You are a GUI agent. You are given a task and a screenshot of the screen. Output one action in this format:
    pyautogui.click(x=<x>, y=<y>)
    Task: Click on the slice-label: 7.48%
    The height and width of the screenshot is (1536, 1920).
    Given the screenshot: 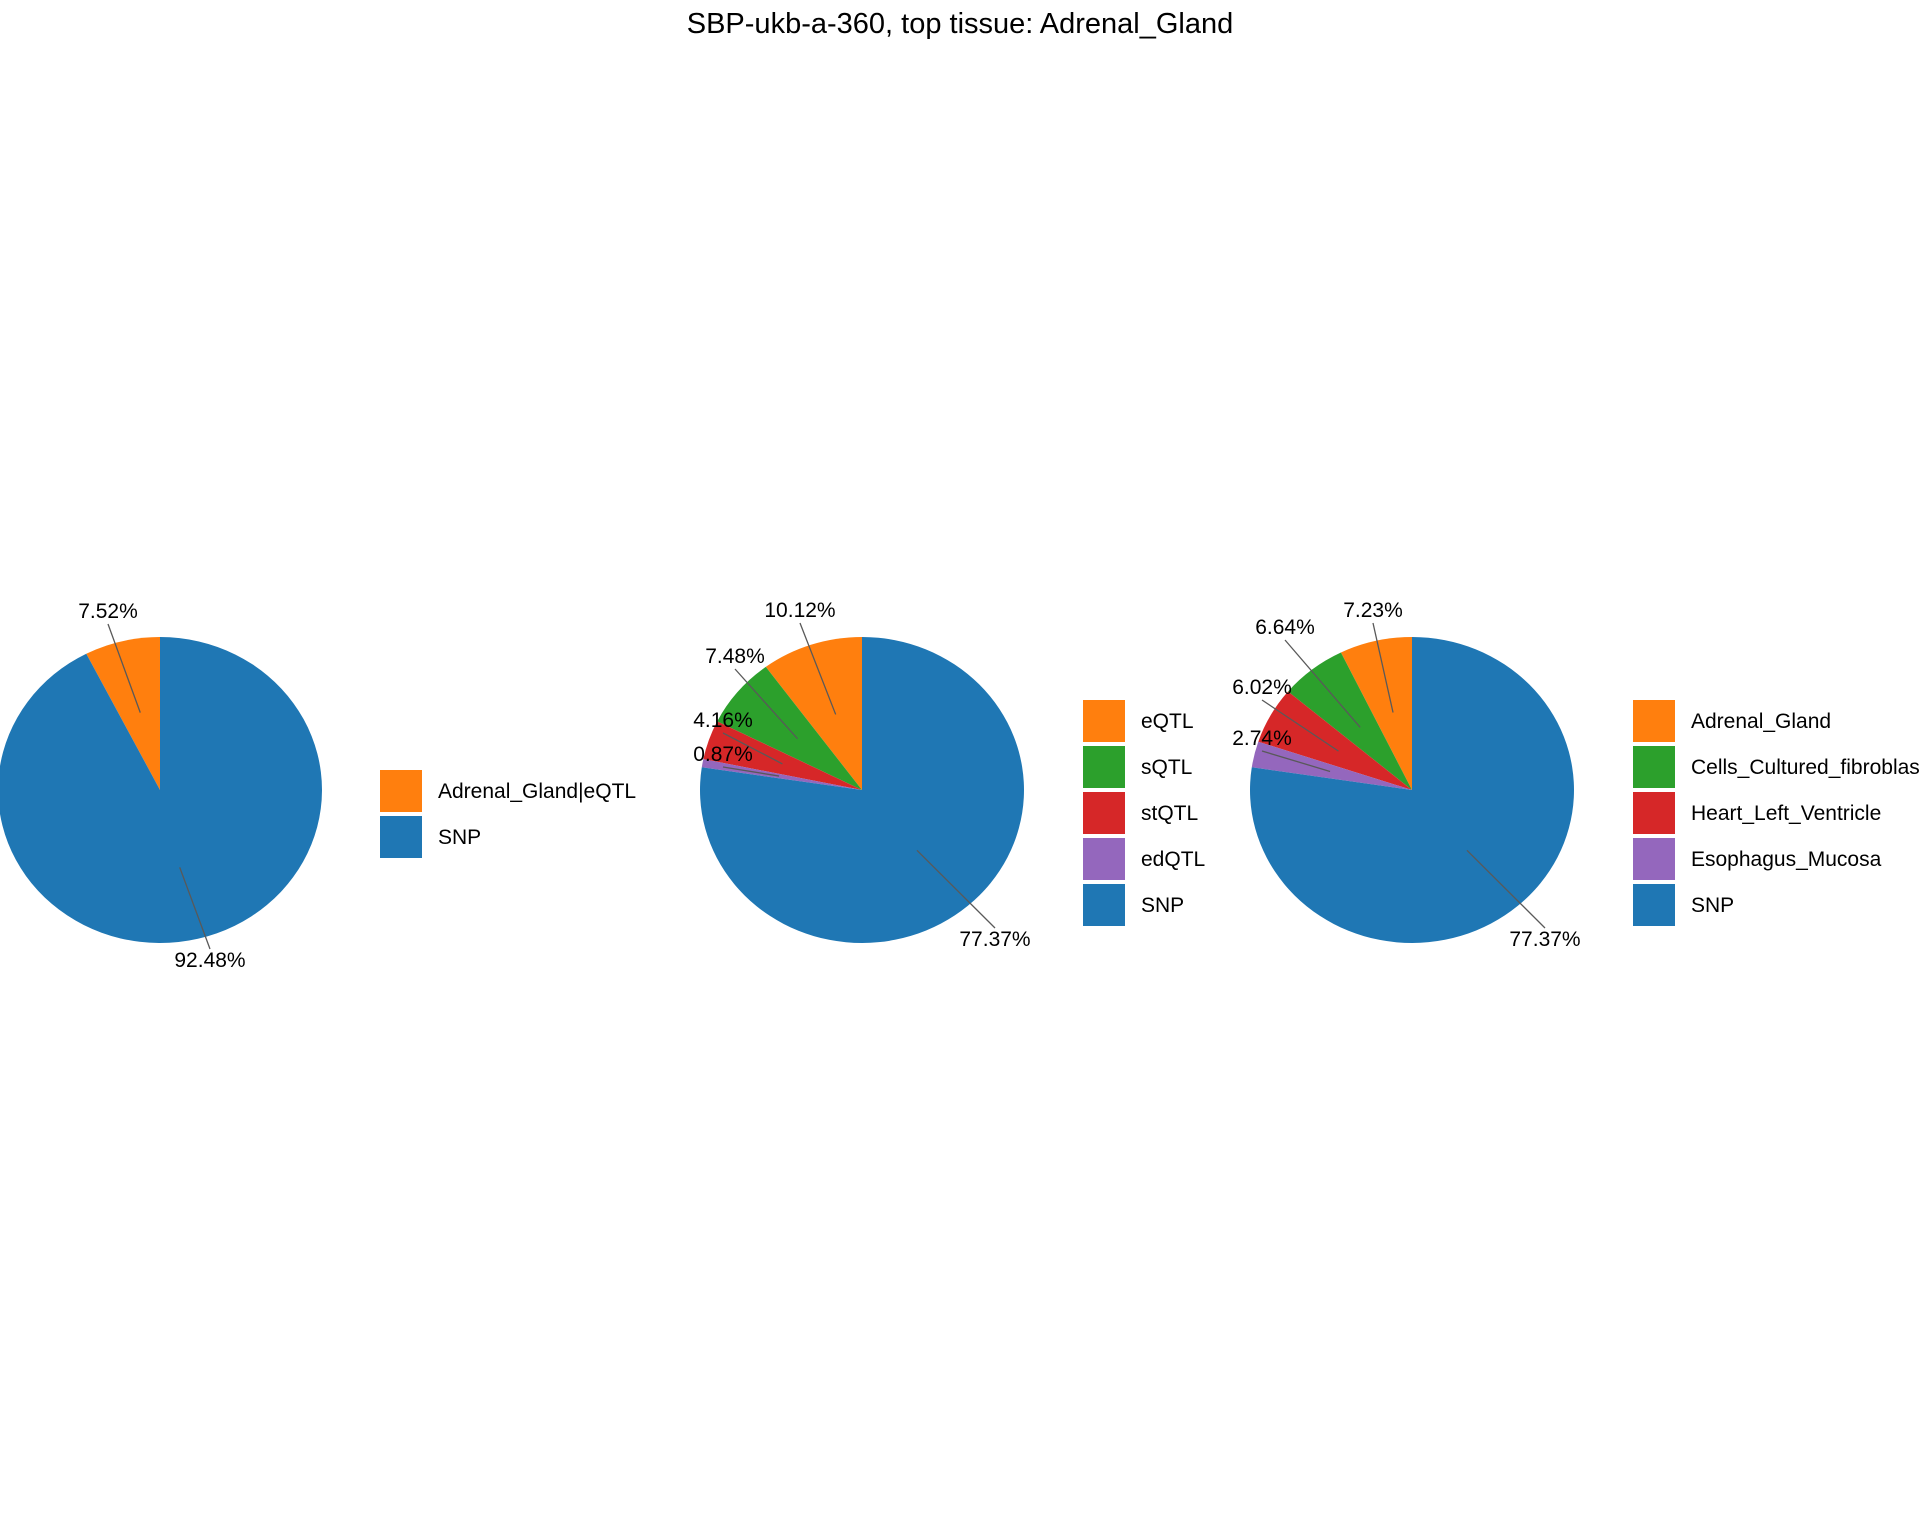 What is the action you would take?
    pyautogui.click(x=735, y=656)
    